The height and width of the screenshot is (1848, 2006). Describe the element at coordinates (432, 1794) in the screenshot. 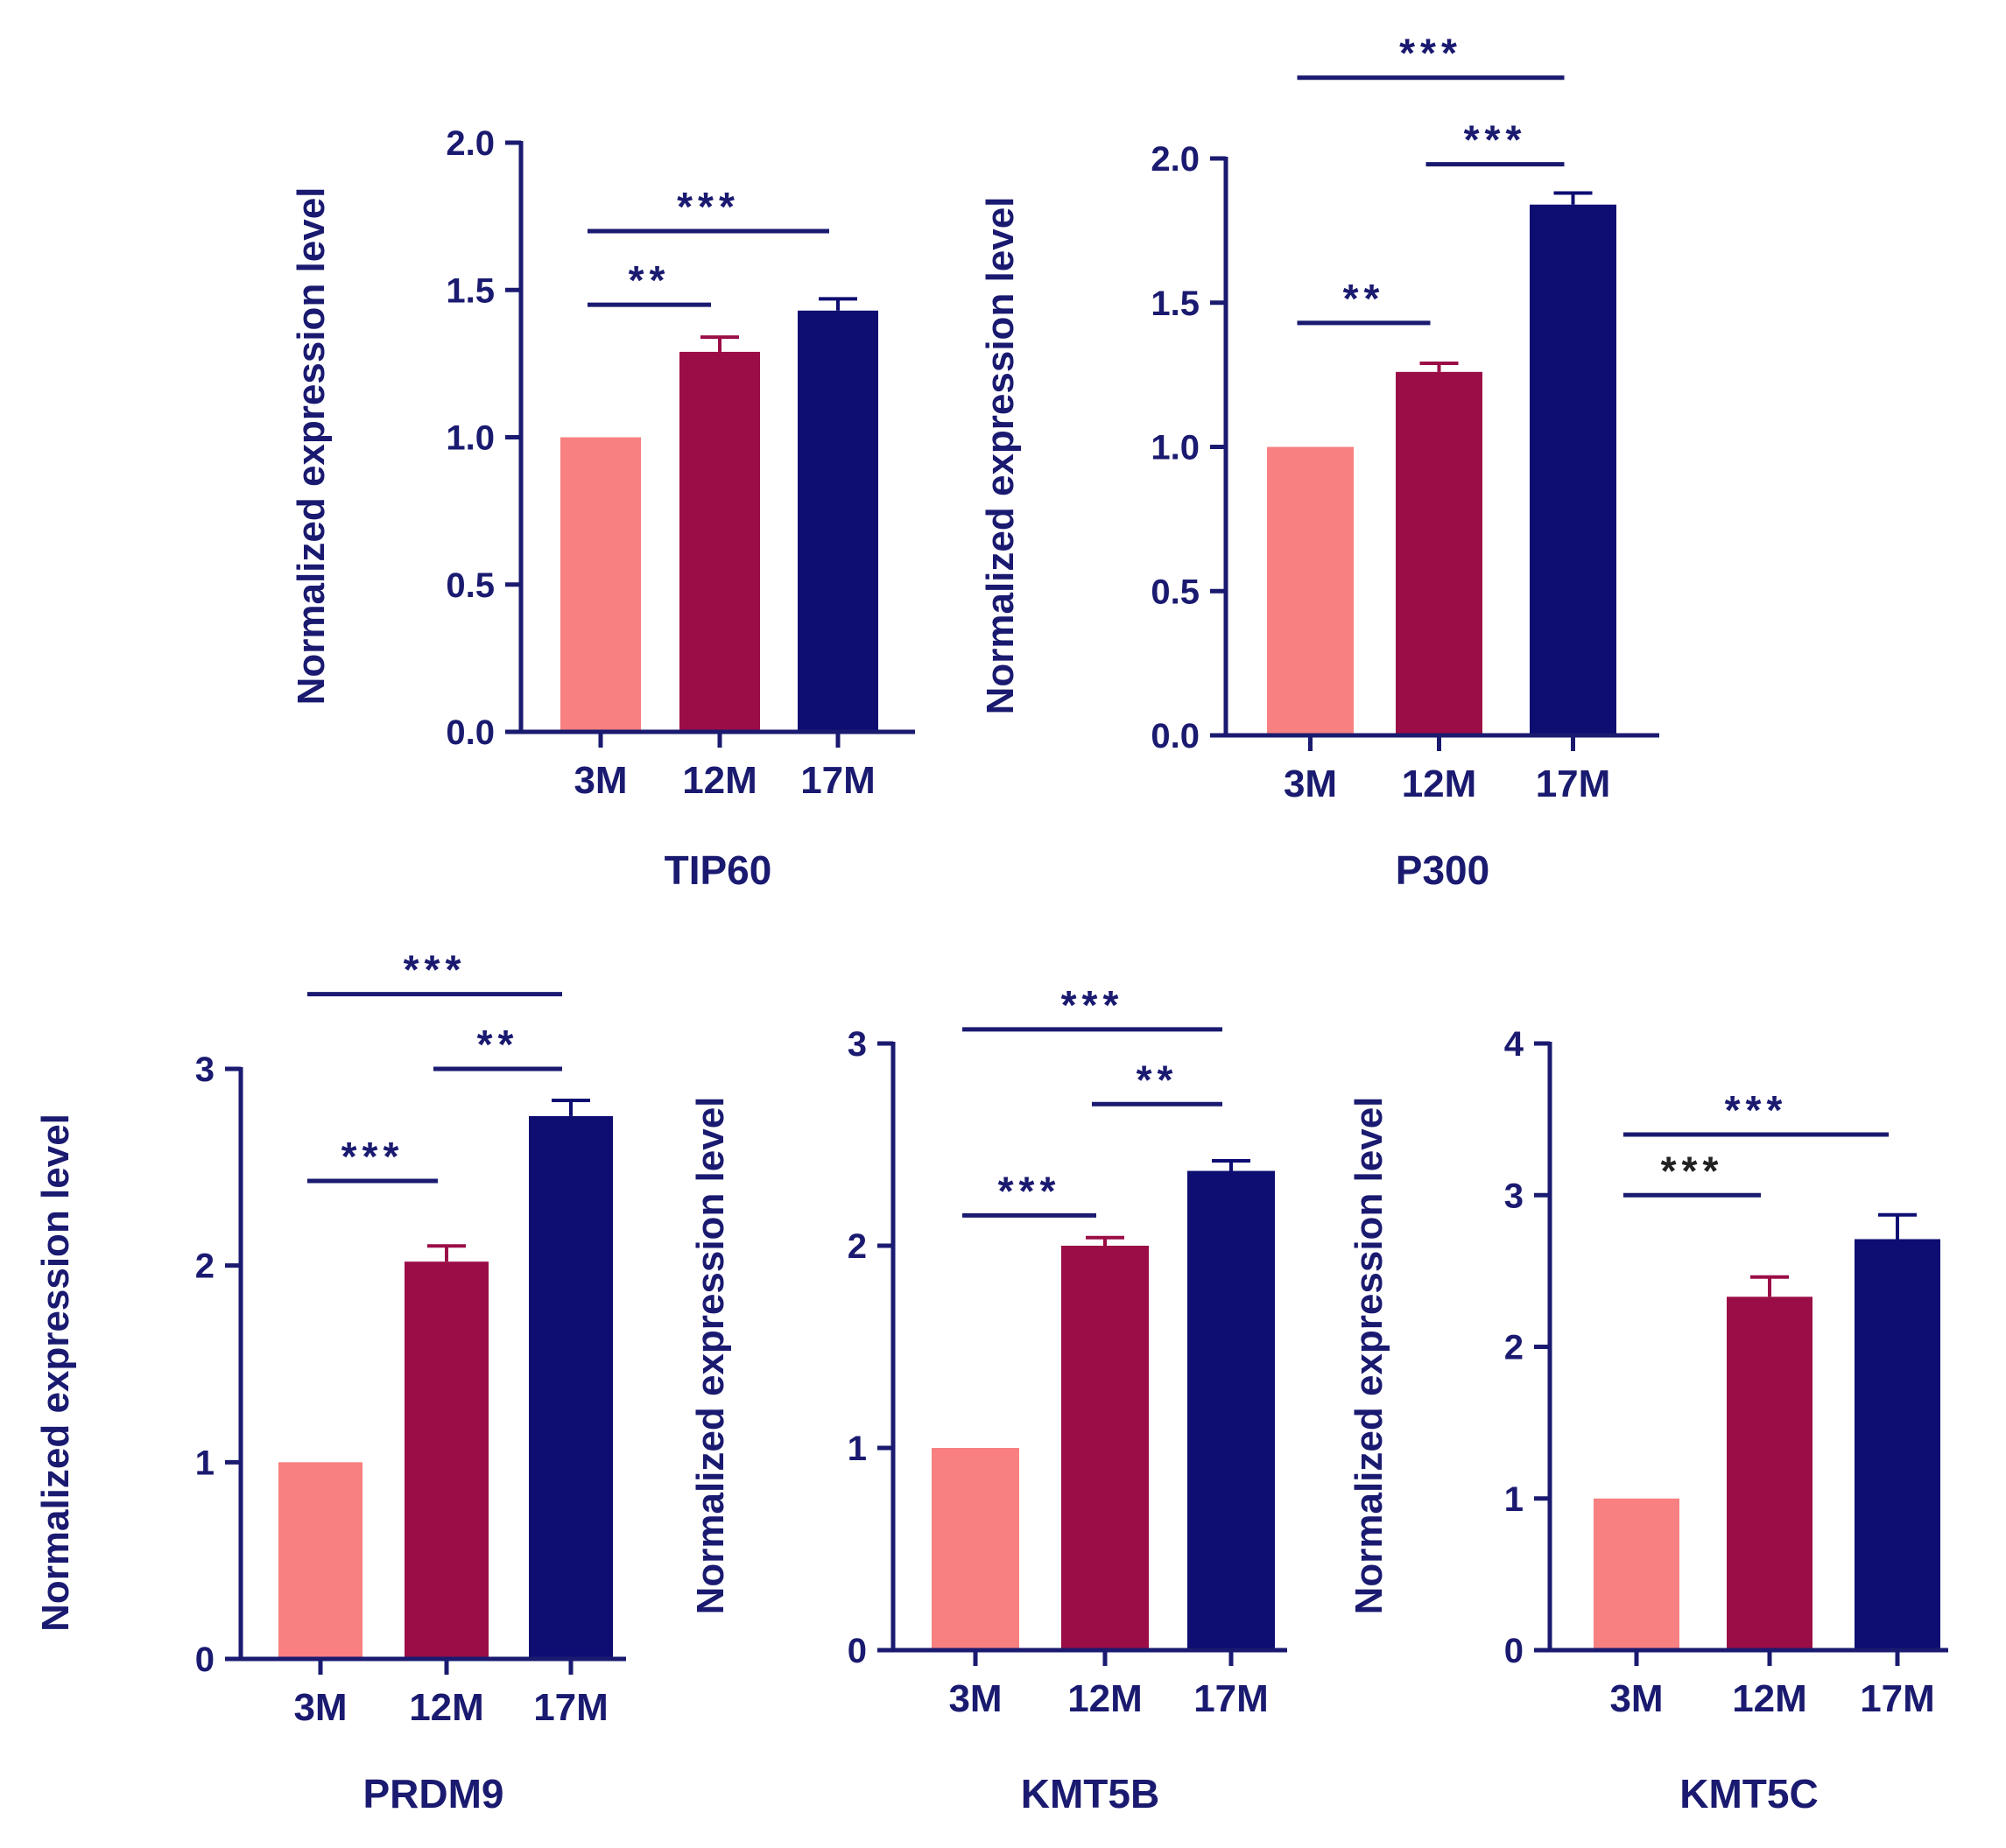

I see `chart-title: PRDM9` at that location.